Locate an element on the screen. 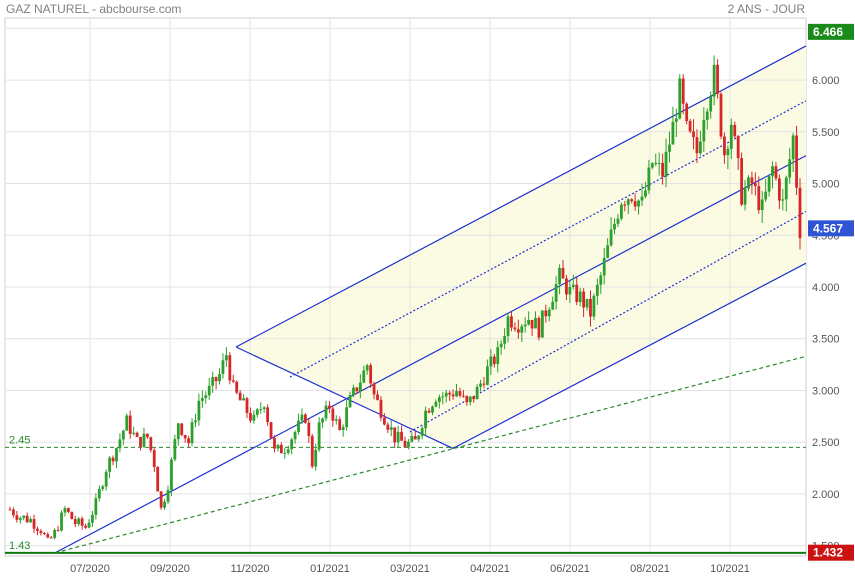 The image size is (855, 585). high-tag: 6.466 is located at coordinates (828, 32).